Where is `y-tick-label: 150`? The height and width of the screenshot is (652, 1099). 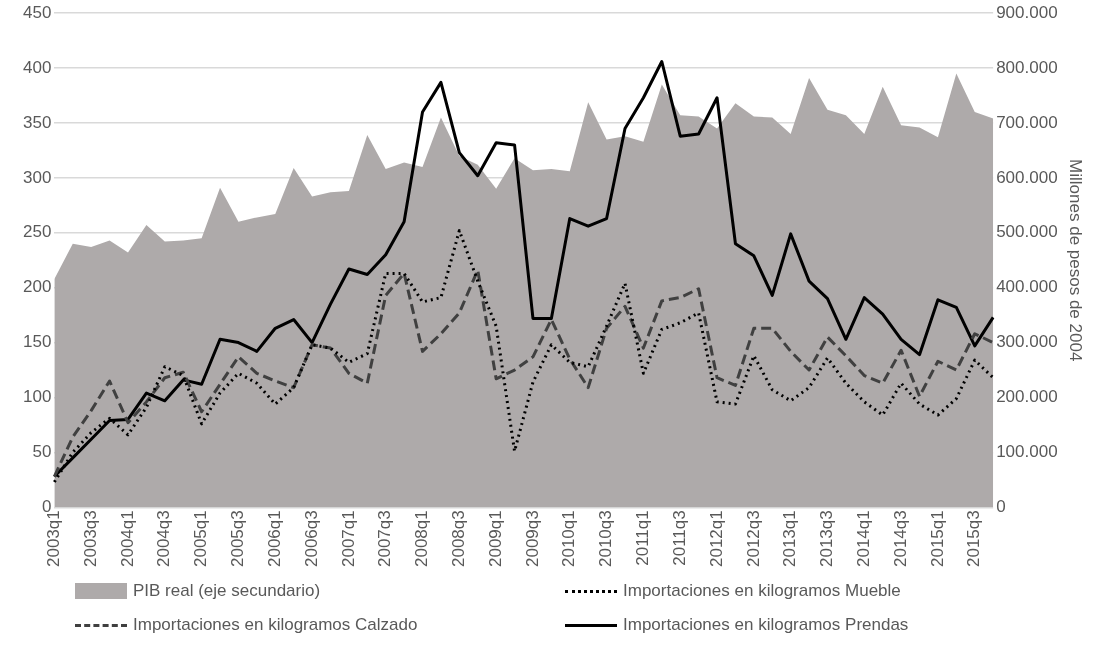 y-tick-label: 150 is located at coordinates (37, 342).